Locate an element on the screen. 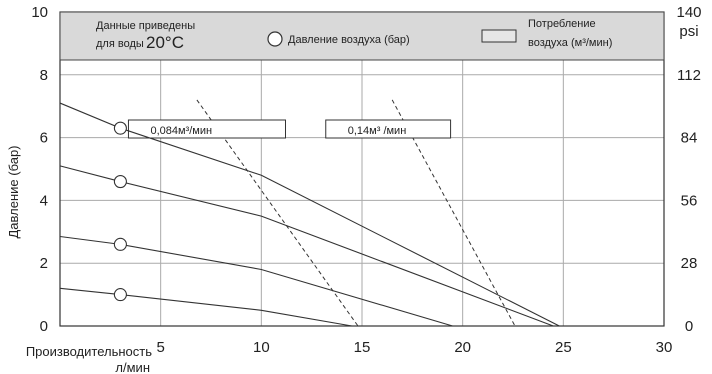 Image resolution: width=712 pixels, height=374 pixels. consumption-label: 0,14м³ /мин is located at coordinates (377, 131).